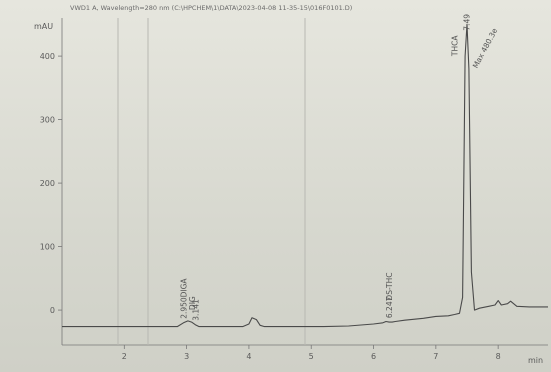 The width and height of the screenshot is (551, 372). I want to click on peak-compound-label: THCA, so click(455, 46).